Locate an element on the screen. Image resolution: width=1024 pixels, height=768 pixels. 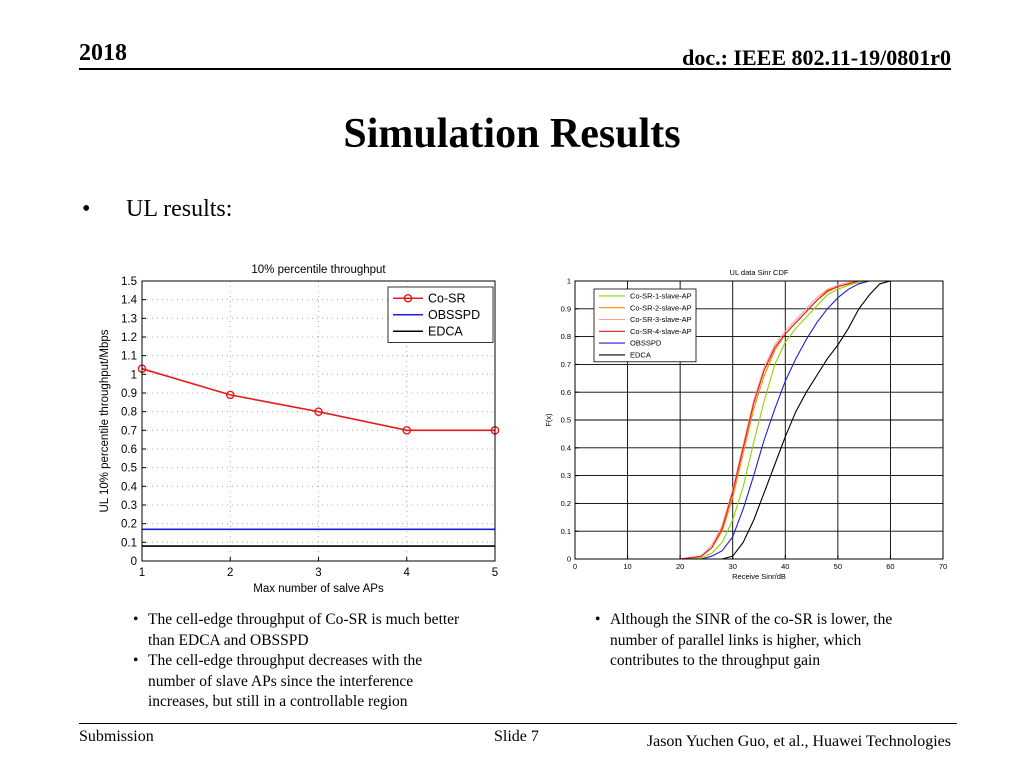
x-tick-label: 40 is located at coordinates (785, 566).